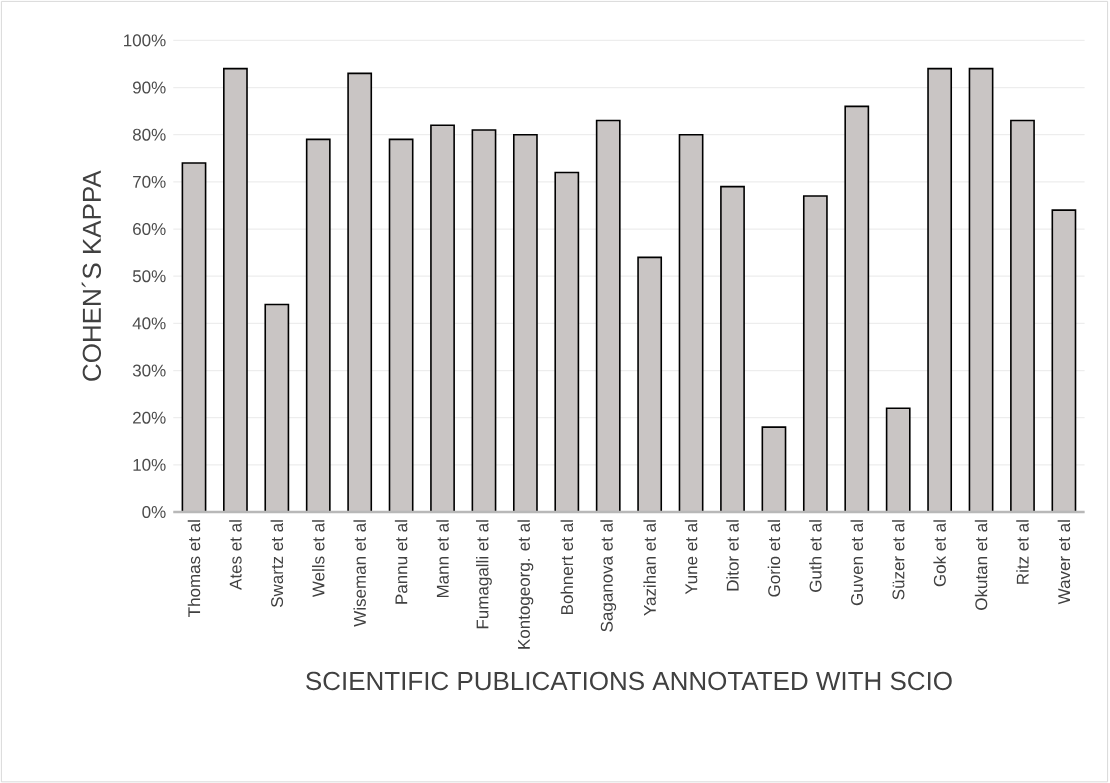  Describe the element at coordinates (149, 87) in the screenshot. I see `y-tick-label: 90%` at that location.